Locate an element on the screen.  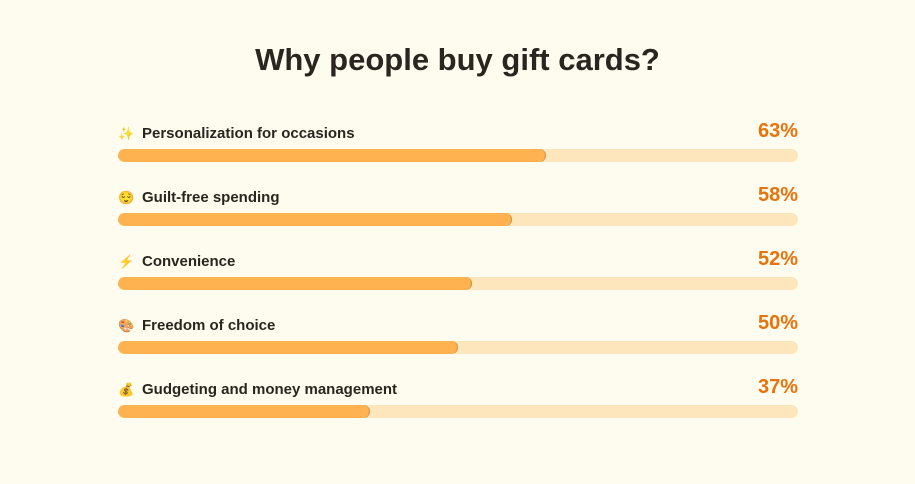
sparkles-icon: ✨ is located at coordinates (126, 133).